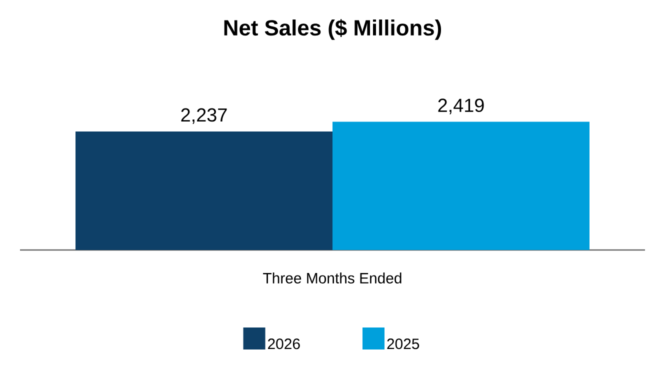  I want to click on x-axis-title: Three Months Ended, so click(332, 278).